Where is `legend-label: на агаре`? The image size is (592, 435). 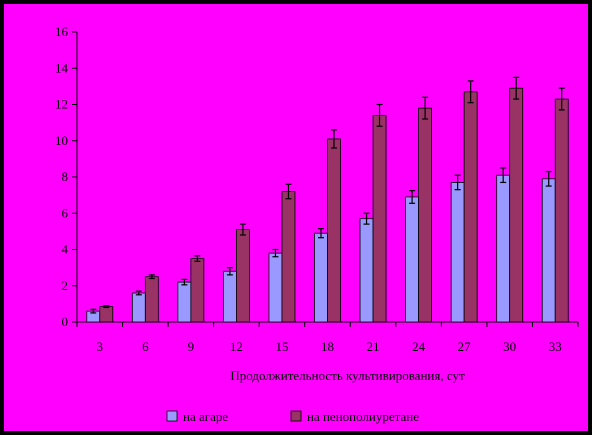 legend-label: на агаре is located at coordinates (205, 416).